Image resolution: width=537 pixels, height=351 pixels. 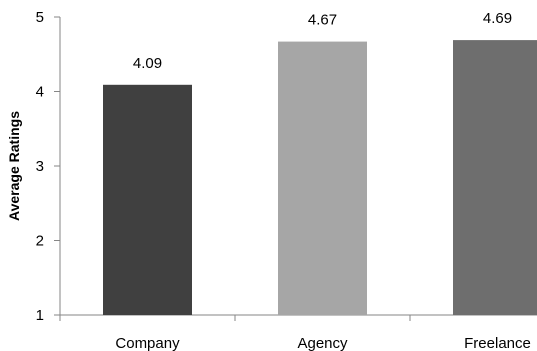 What do you see at coordinates (40, 166) in the screenshot?
I see `y-tick-label: 3` at bounding box center [40, 166].